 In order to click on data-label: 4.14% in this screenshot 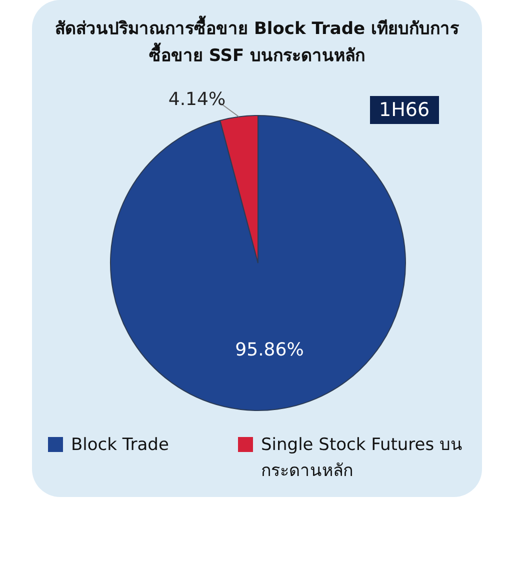, I will do `click(197, 99)`.